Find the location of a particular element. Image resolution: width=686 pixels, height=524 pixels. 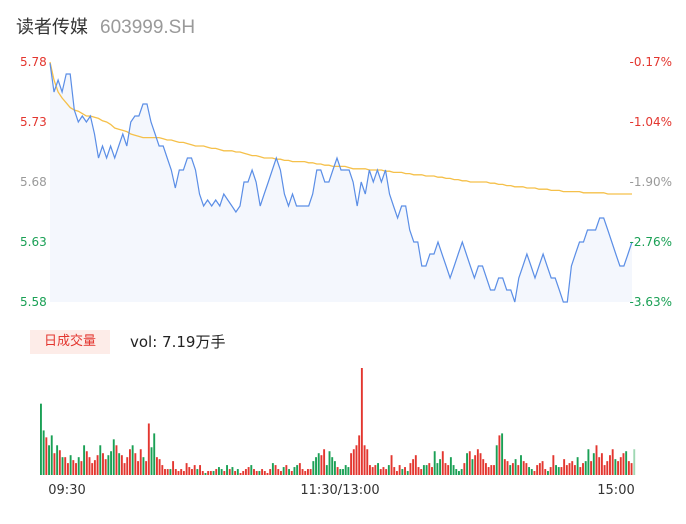

volume-tab: 日成交量 is located at coordinates (70, 342).